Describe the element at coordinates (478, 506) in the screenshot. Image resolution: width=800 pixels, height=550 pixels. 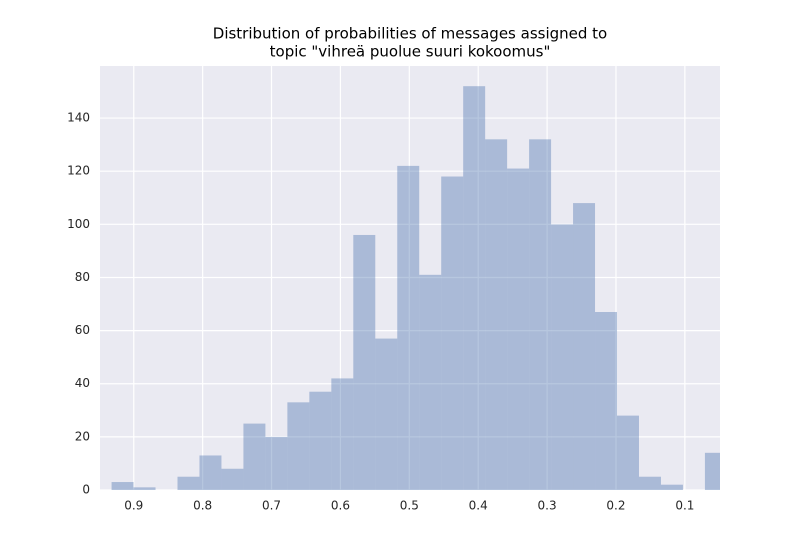
I see `x-tick-label: 0.4` at that location.